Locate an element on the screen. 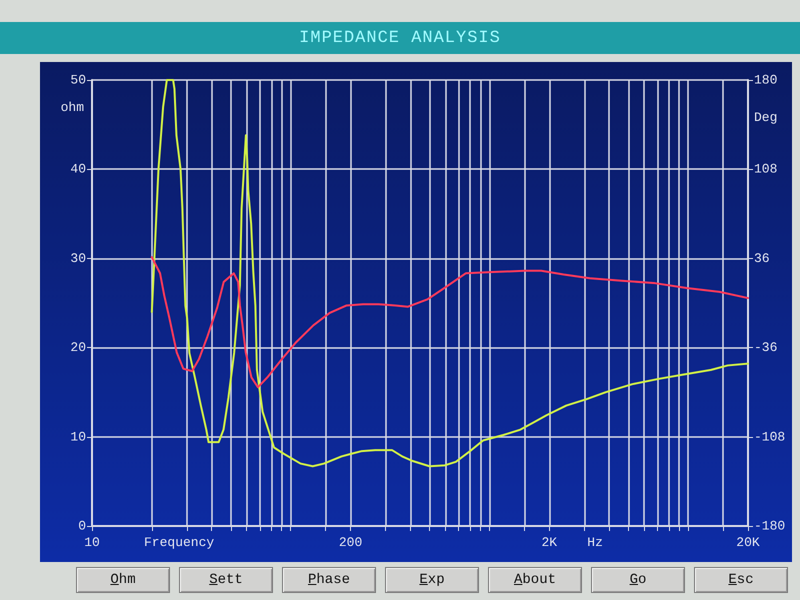 The width and height of the screenshot is (800, 600). button: Exp is located at coordinates (432, 580).